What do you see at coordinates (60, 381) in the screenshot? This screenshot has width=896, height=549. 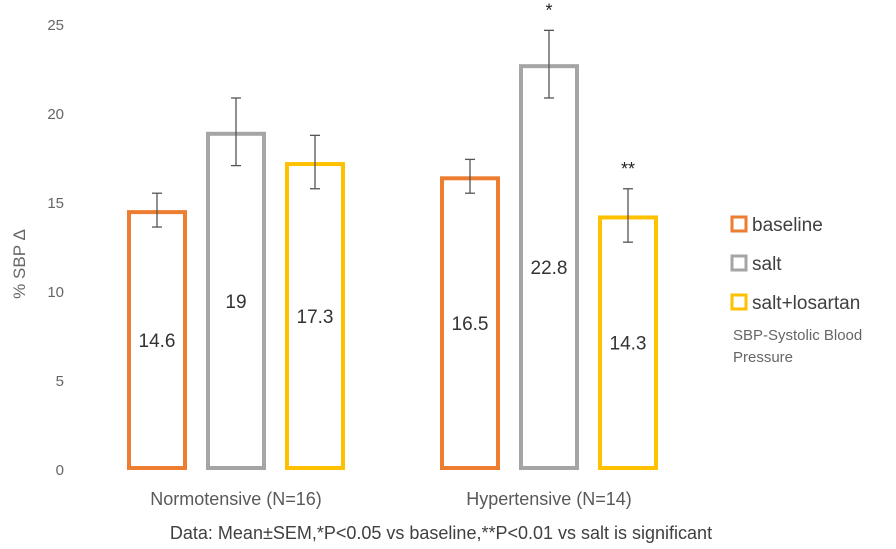 I see `y-tick-label: 5` at bounding box center [60, 381].